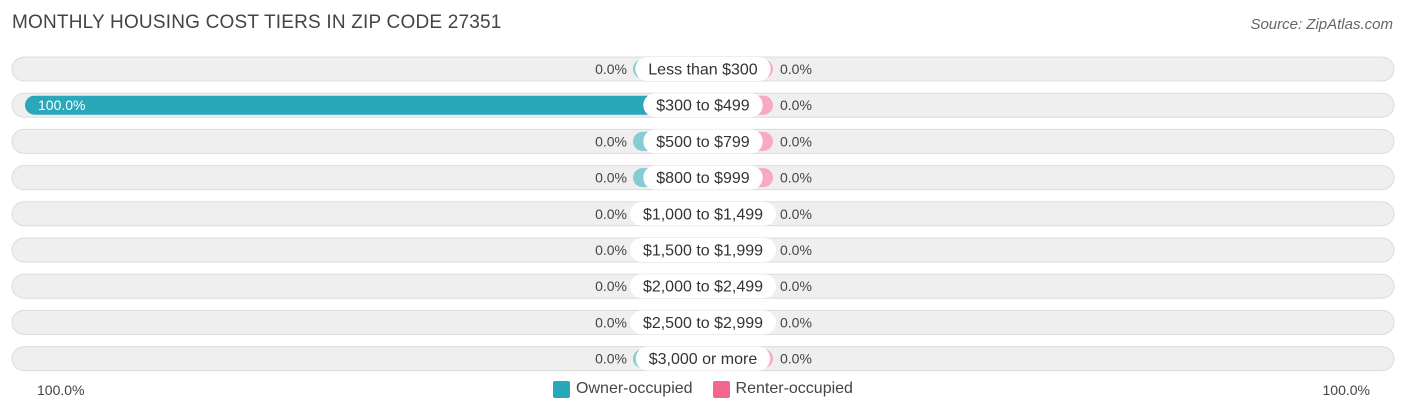 This screenshot has width=1406, height=415. I want to click on category-label: $3,000 or more, so click(703, 359).